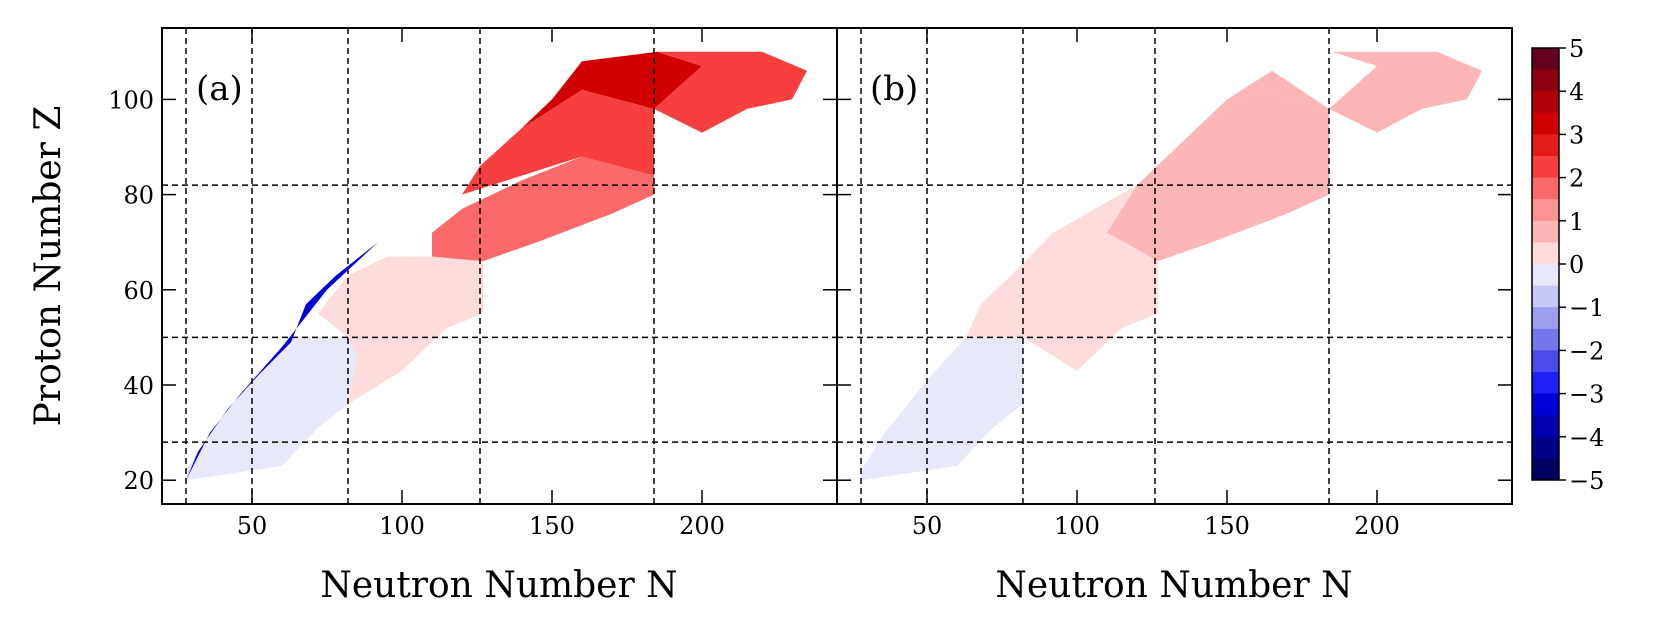  I want to click on y-axis-label: Proton Number Z, so click(48, 266).